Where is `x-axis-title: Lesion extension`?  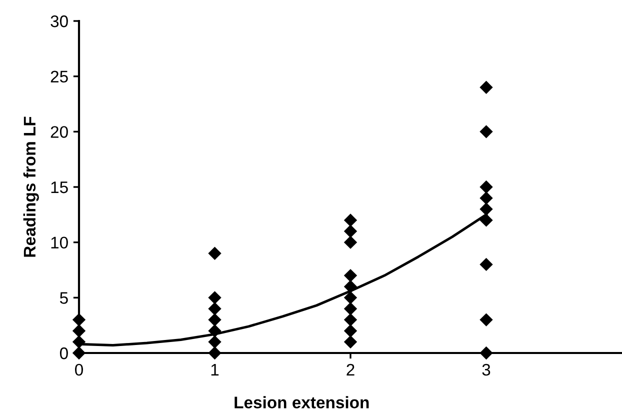 x-axis-title: Lesion extension is located at coordinates (301, 402).